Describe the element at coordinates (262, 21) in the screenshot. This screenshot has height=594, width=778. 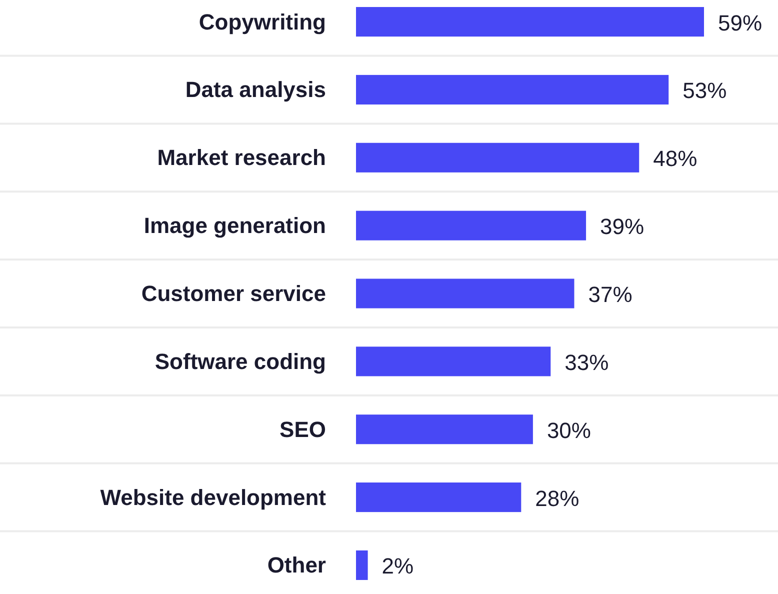
I see `y-tick-label: Copywriting` at that location.